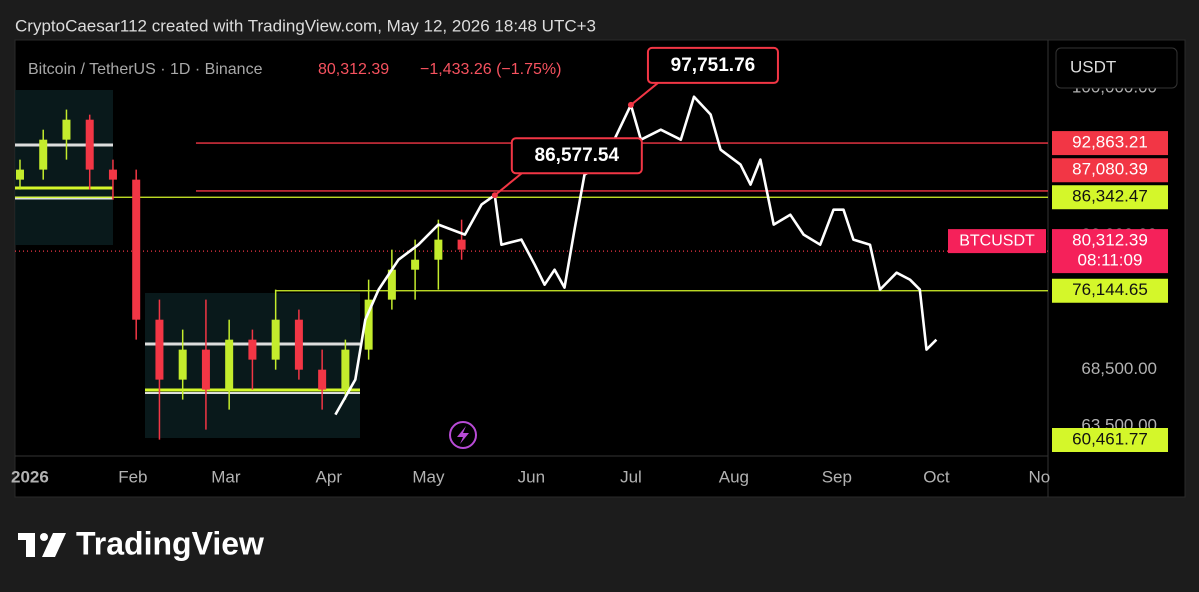 The image size is (1199, 592). I want to click on alert-icon, so click(463, 435).